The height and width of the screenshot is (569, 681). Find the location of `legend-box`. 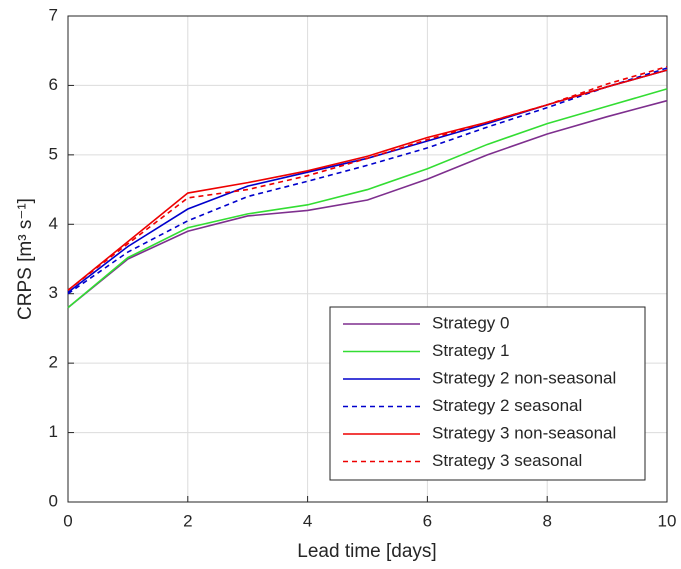

legend-box is located at coordinates (487, 393).